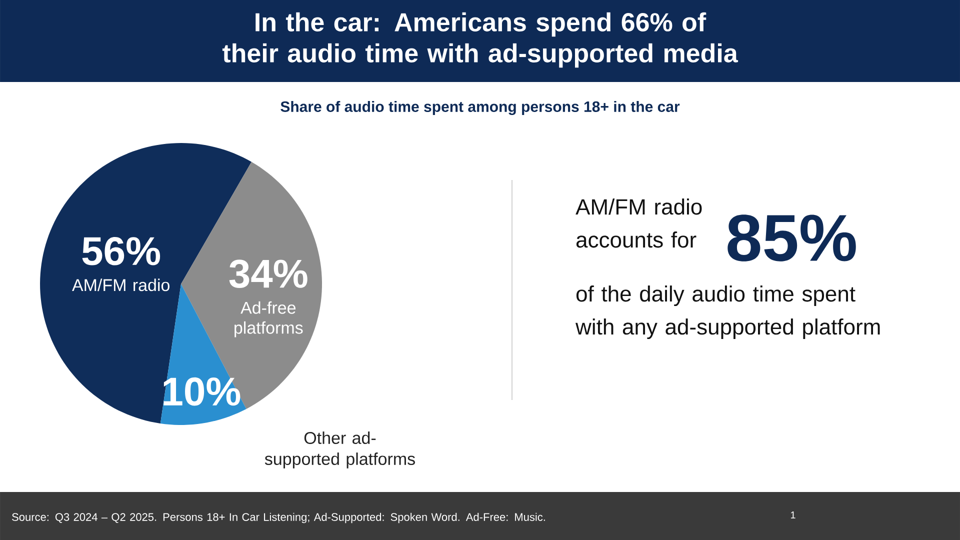 Image resolution: width=960 pixels, height=540 pixels. Describe the element at coordinates (639, 223) in the screenshot. I see `text: AM/FM radio accounts for` at that location.